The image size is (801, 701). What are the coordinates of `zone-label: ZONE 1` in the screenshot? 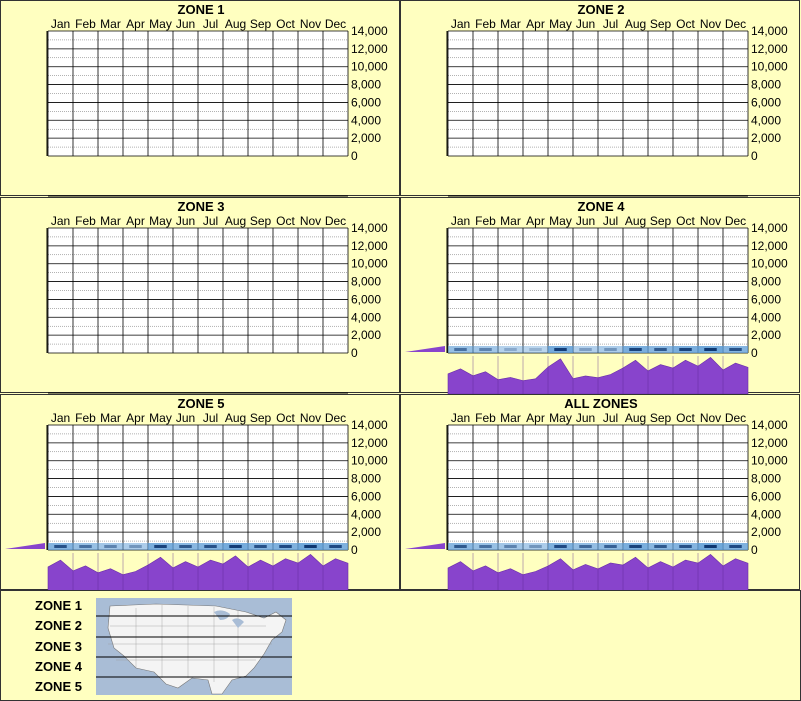 It's located at (58, 605).